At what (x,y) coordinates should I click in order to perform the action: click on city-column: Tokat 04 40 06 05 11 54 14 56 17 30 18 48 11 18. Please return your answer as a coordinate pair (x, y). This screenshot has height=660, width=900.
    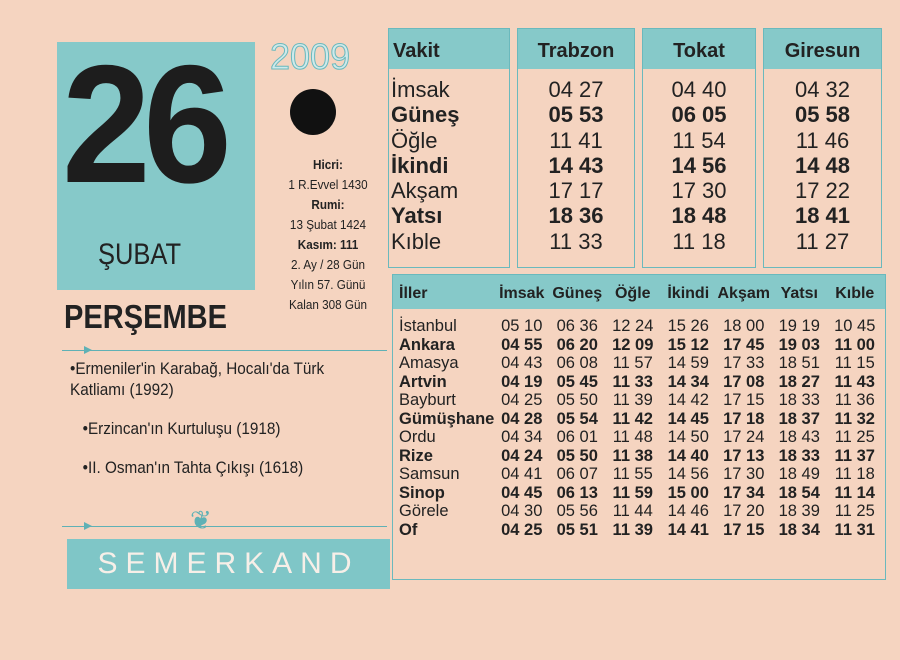
    Looking at the image, I should click on (699, 148).